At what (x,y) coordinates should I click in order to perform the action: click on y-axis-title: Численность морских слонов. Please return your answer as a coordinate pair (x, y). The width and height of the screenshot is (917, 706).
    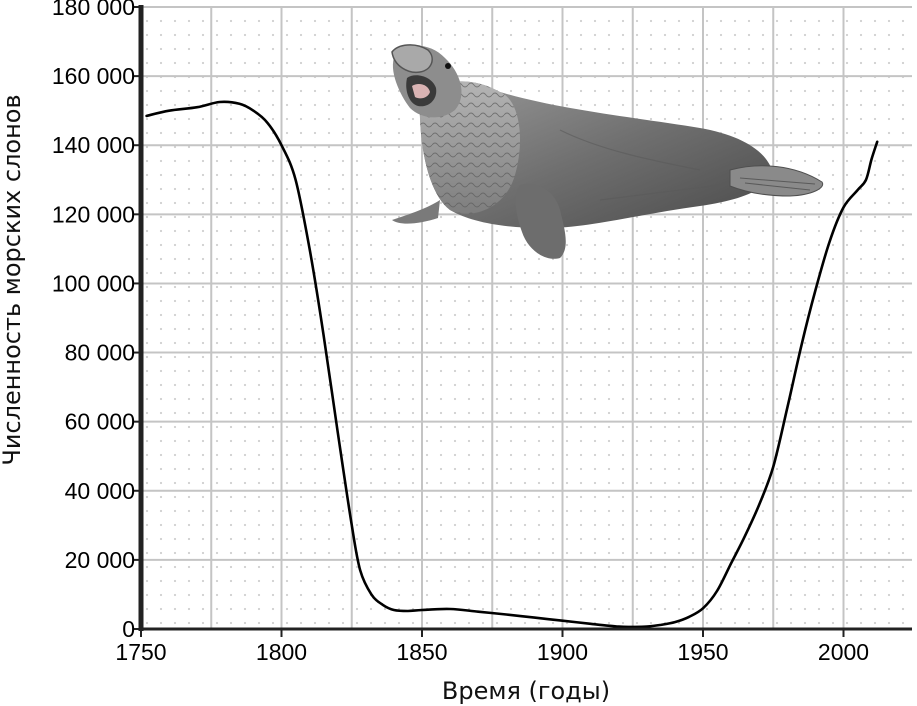
    Looking at the image, I should click on (13, 279).